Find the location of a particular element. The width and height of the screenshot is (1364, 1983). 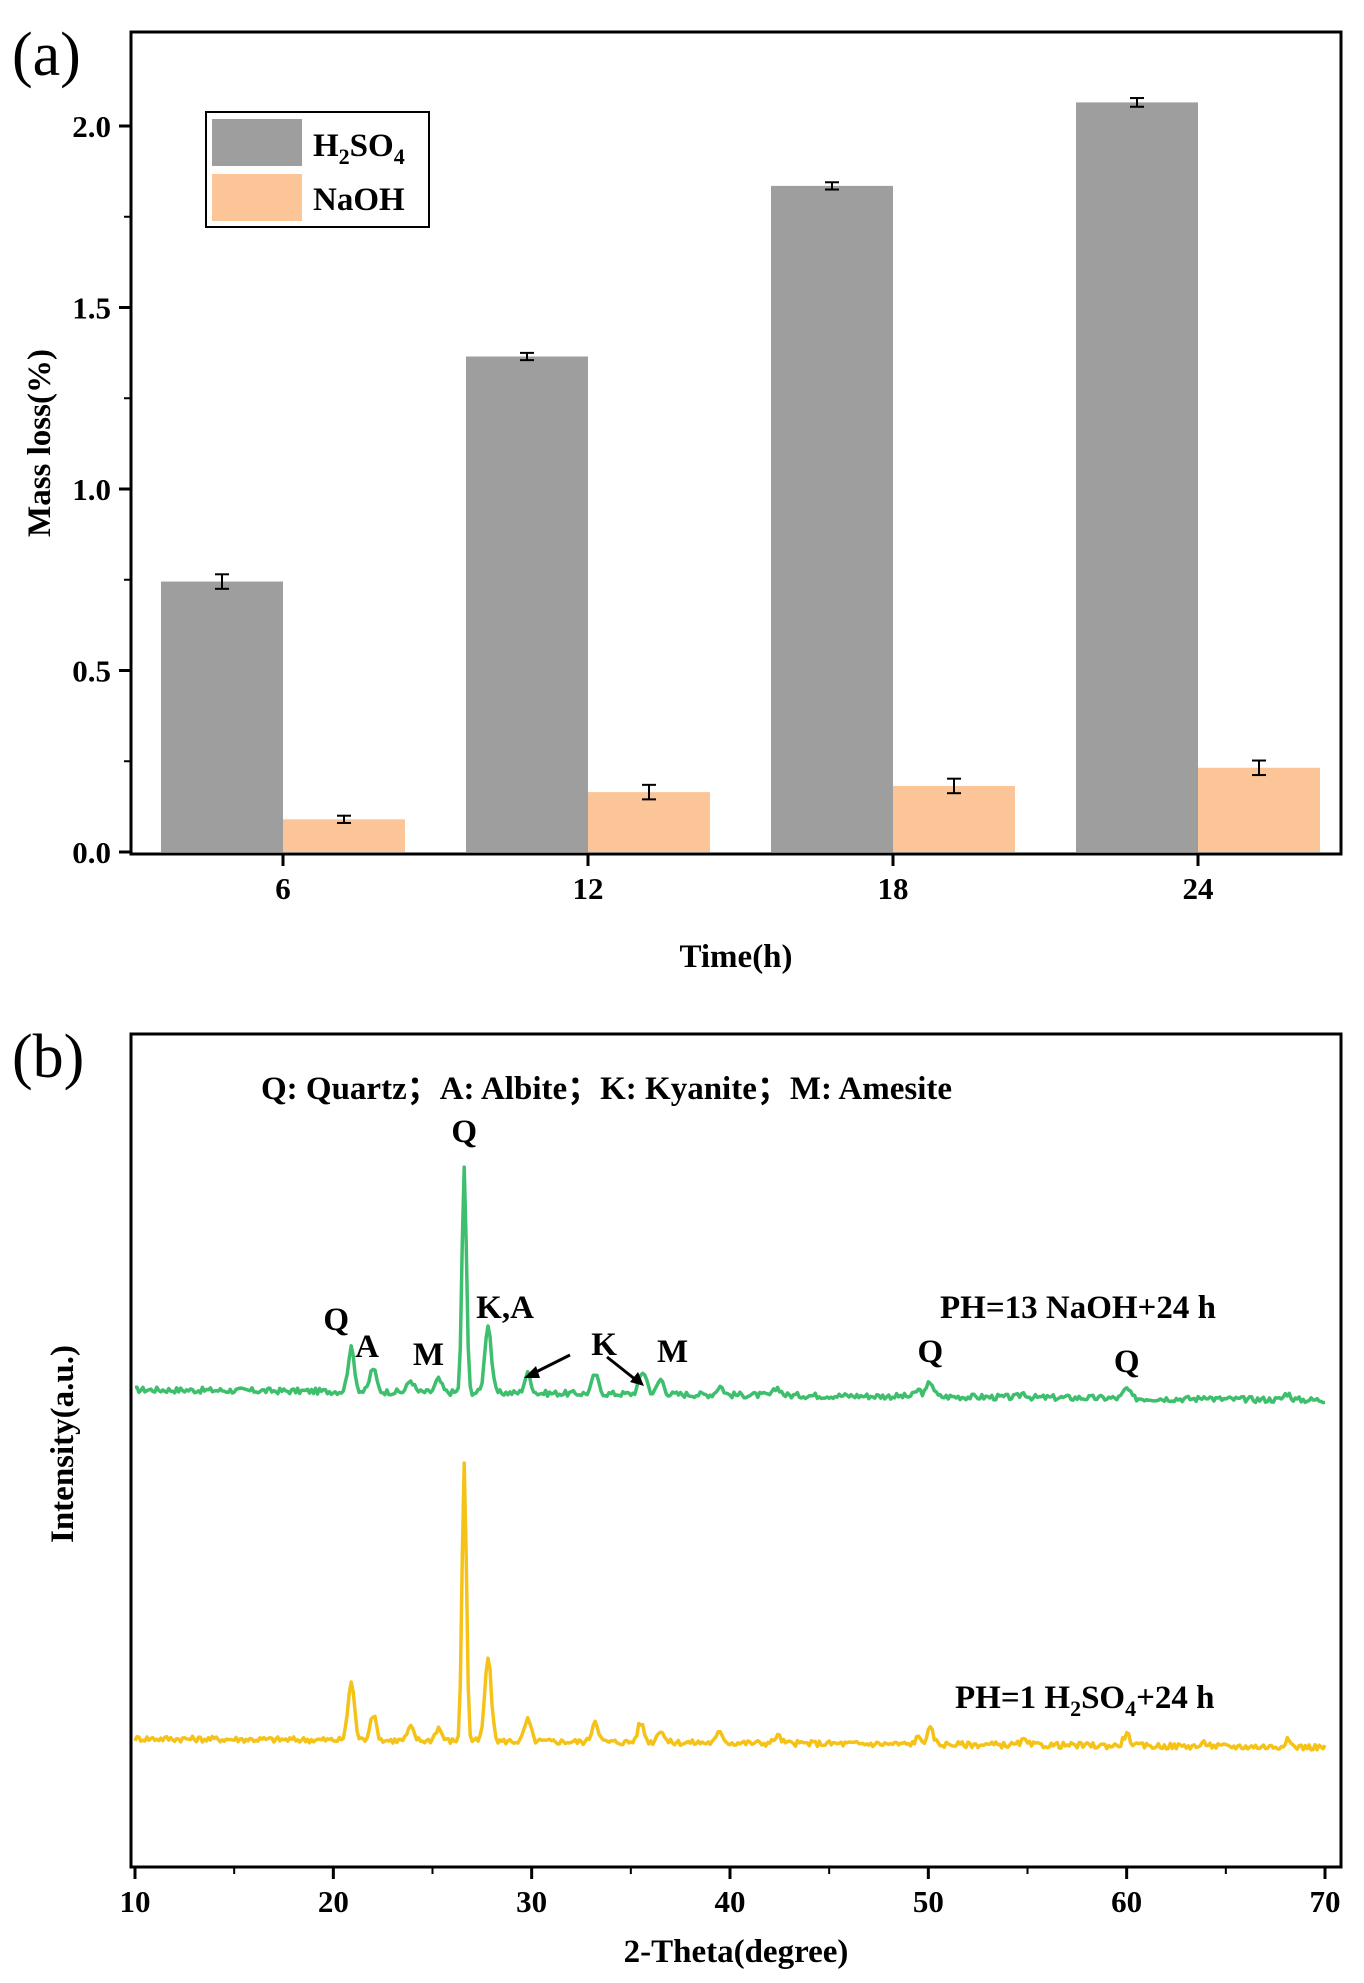

arrow-k-right-line is located at coordinates (621, 1368).